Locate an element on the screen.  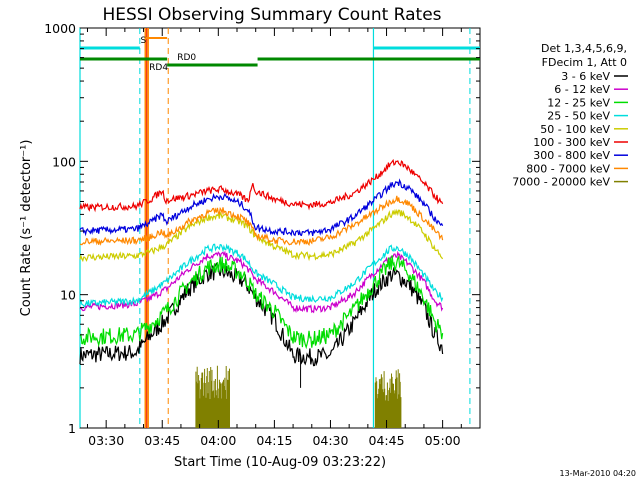
x-tick-label-5: 04:45 is located at coordinates (387, 440).